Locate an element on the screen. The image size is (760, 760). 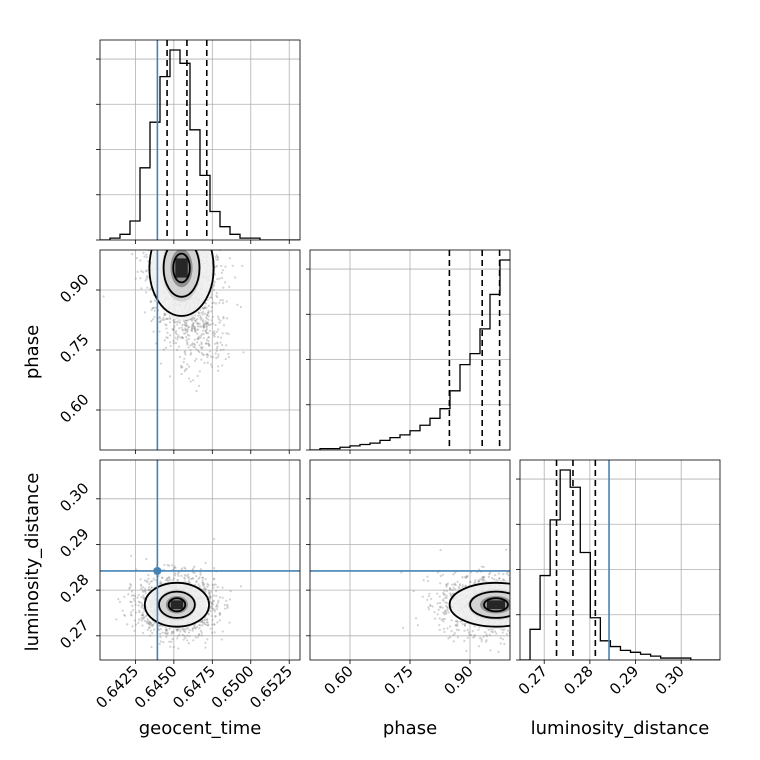
panel-frame is located at coordinates (200, 560).